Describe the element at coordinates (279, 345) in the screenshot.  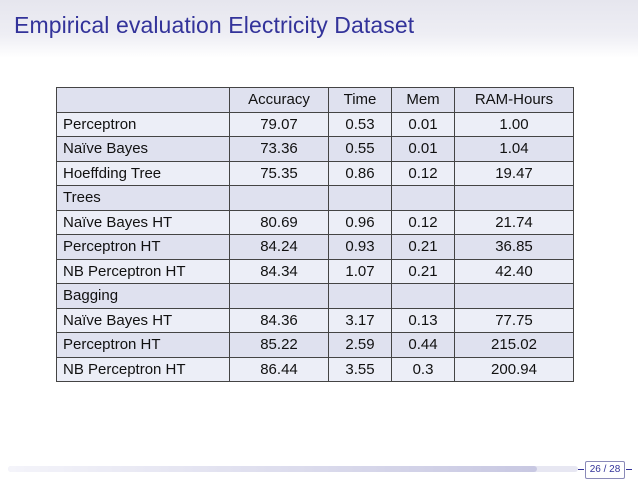
I see `cell-accuracy: 85.22` at that location.